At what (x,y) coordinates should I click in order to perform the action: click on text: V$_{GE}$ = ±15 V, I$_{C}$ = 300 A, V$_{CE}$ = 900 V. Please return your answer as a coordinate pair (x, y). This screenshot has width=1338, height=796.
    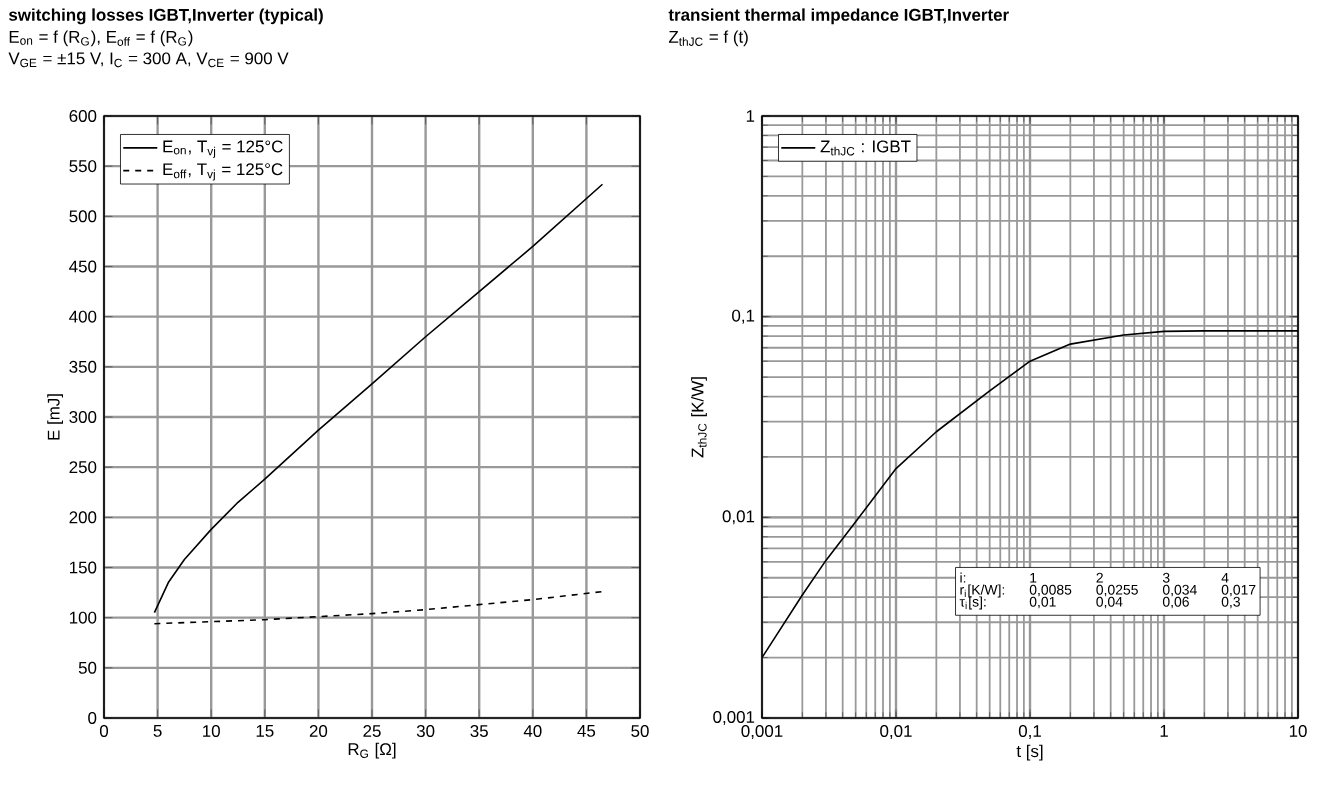
    Looking at the image, I should click on (148, 60).